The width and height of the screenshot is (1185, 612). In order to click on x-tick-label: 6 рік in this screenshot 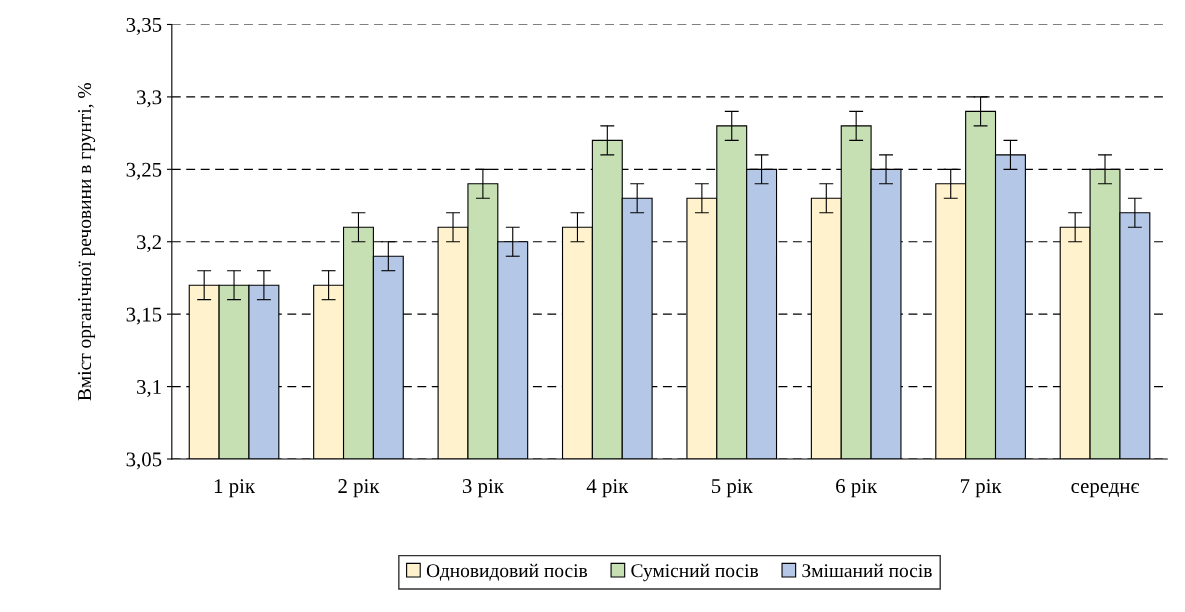, I will do `click(857, 488)`.